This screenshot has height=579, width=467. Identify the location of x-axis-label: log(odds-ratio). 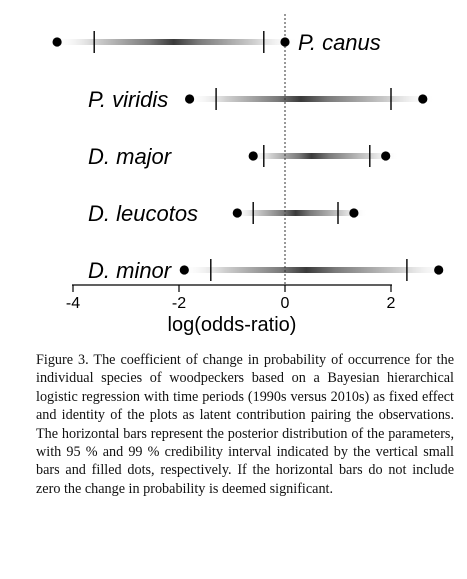
(232, 325).